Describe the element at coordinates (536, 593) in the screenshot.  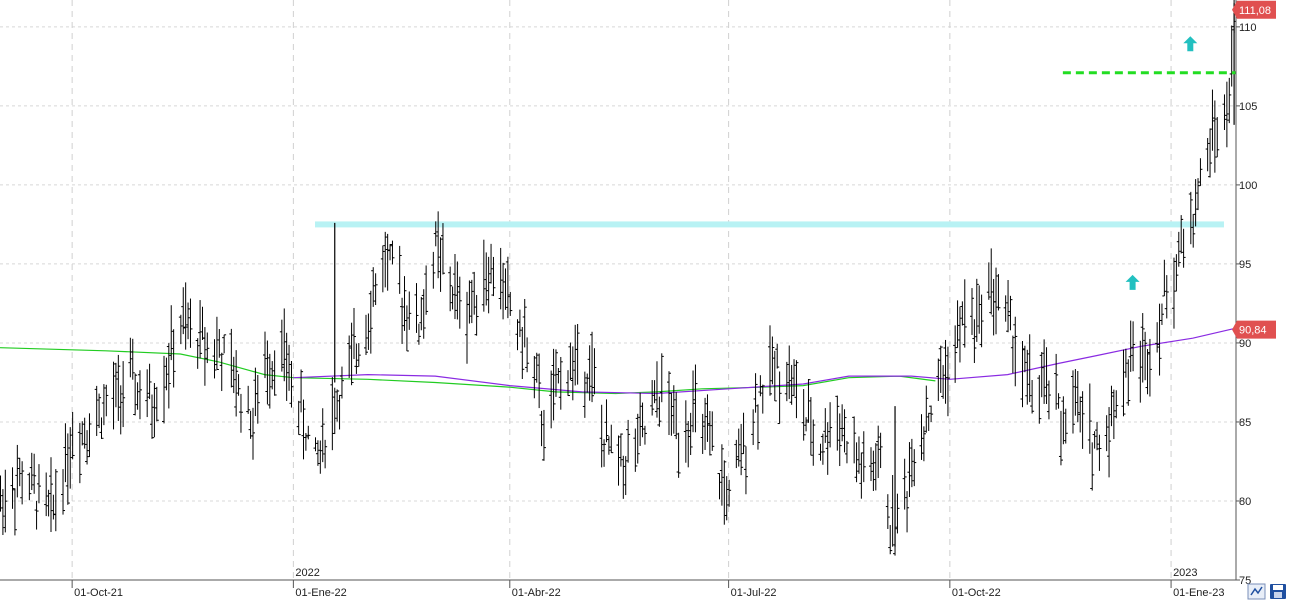
I see `x-tick-label: 01-Abr-22` at that location.